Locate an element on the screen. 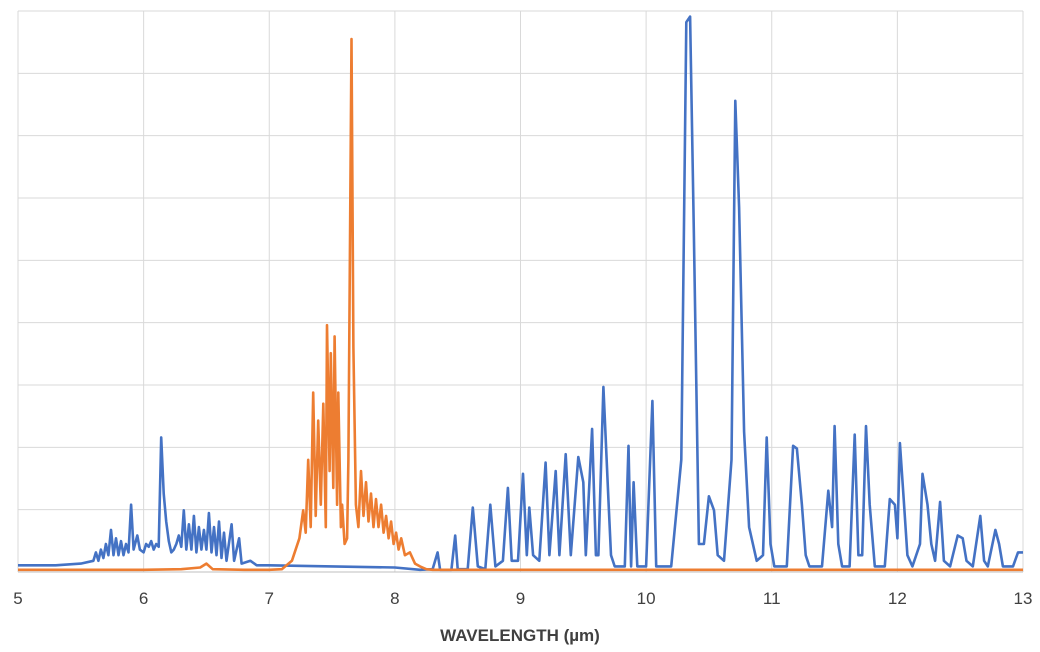  x-tick-label: 13 is located at coordinates (1023, 598).